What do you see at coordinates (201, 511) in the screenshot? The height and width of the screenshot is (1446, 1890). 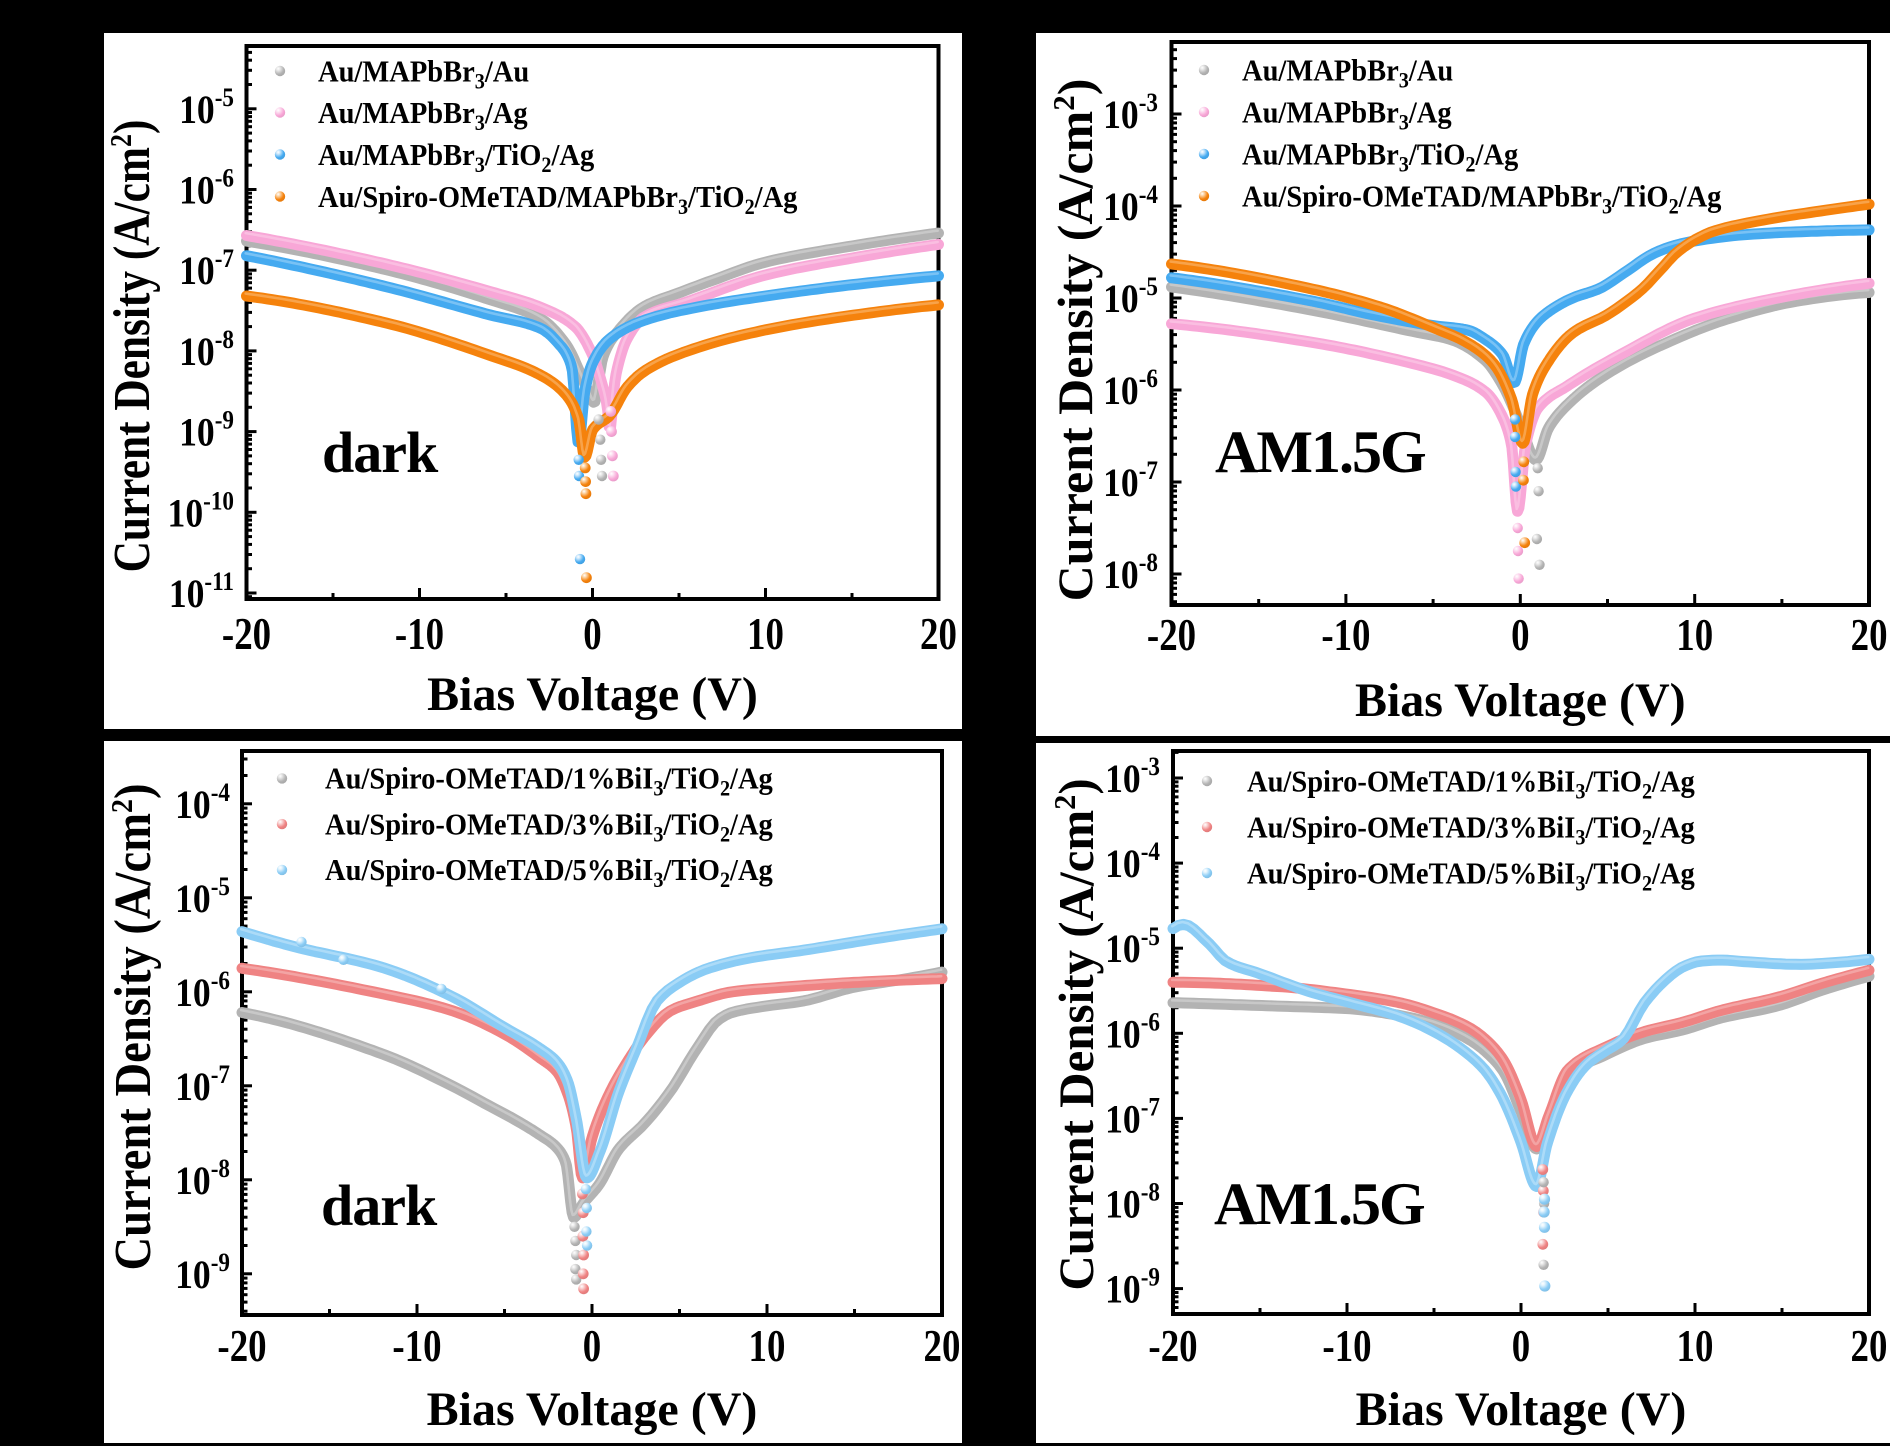 I see `svg-text: 10⁻¹⁰` at bounding box center [201, 511].